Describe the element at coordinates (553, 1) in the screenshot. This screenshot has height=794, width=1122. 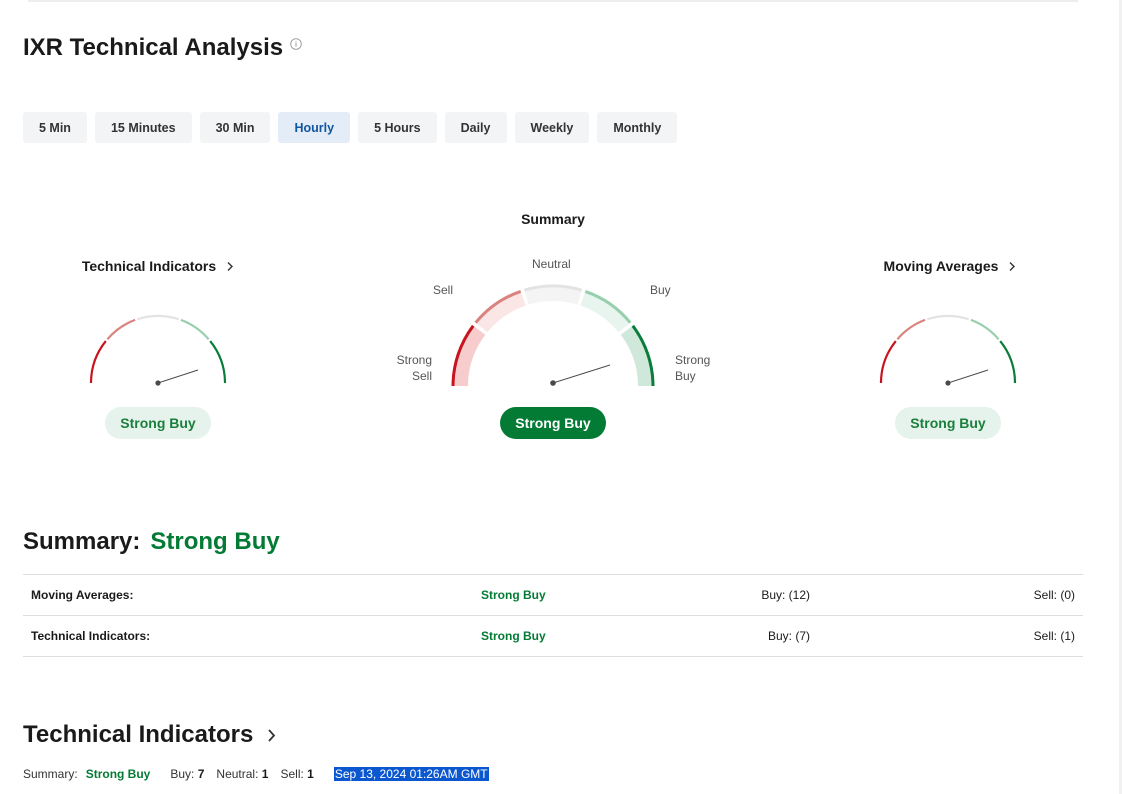
I see `top-divider` at that location.